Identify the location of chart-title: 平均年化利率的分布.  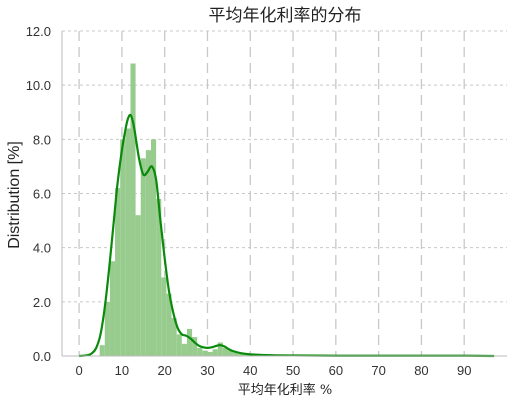
(285, 16).